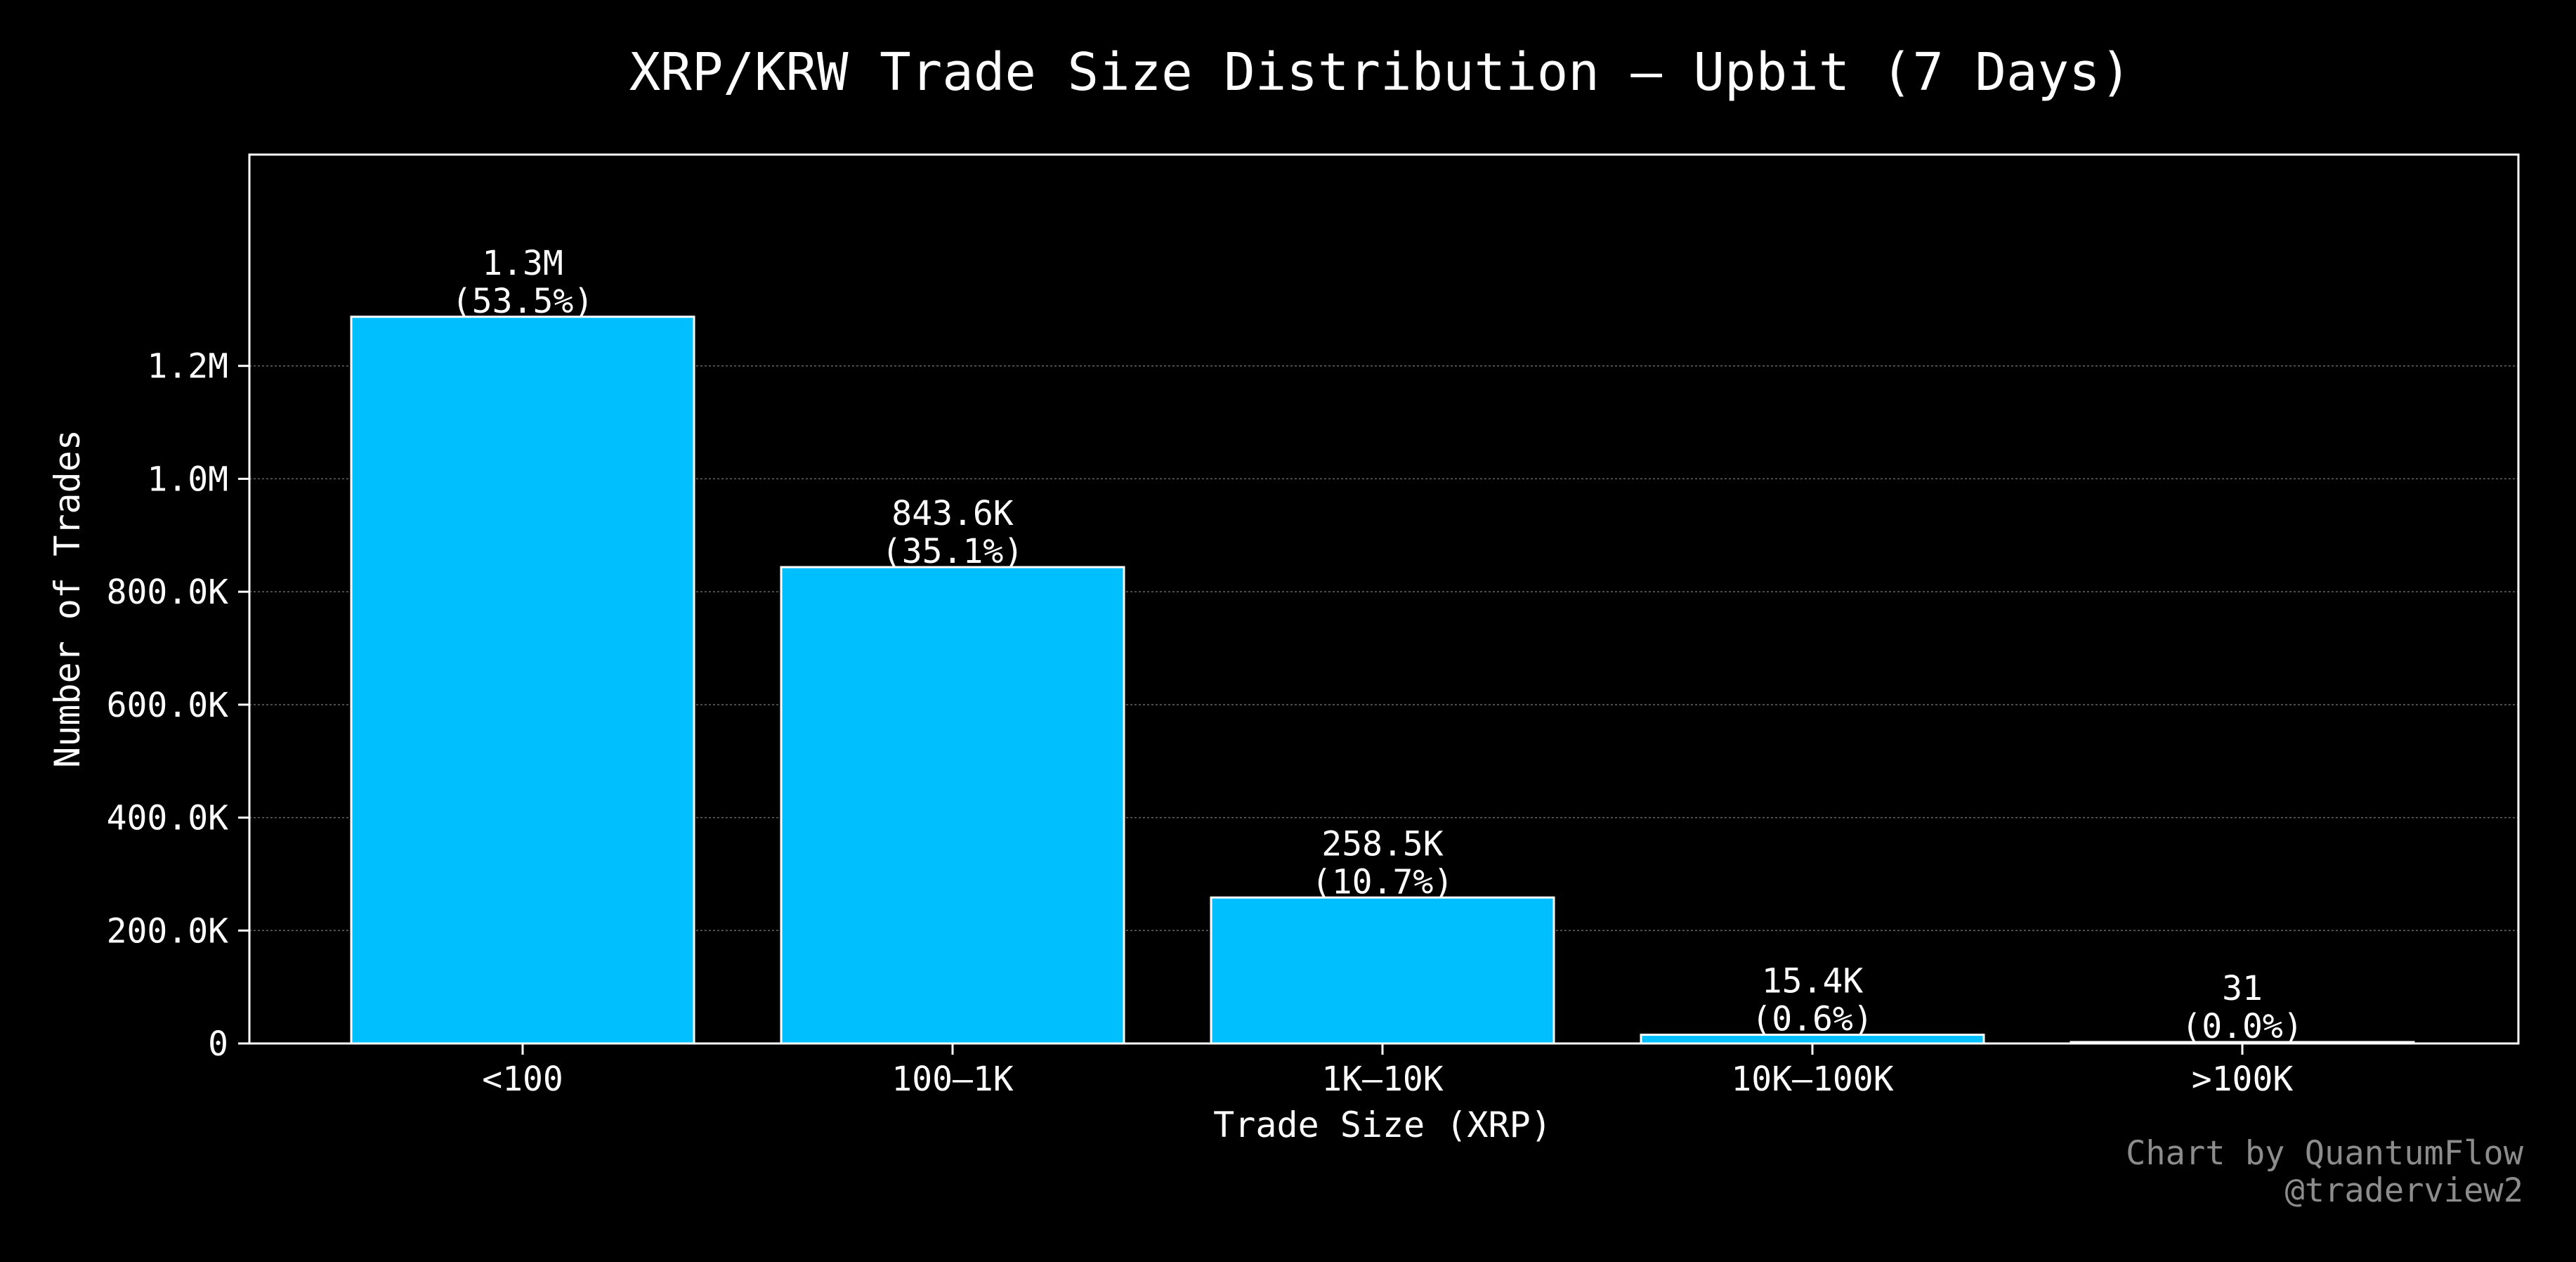  Describe the element at coordinates (522, 1079) in the screenshot. I see `x-tick-label: <100` at that location.